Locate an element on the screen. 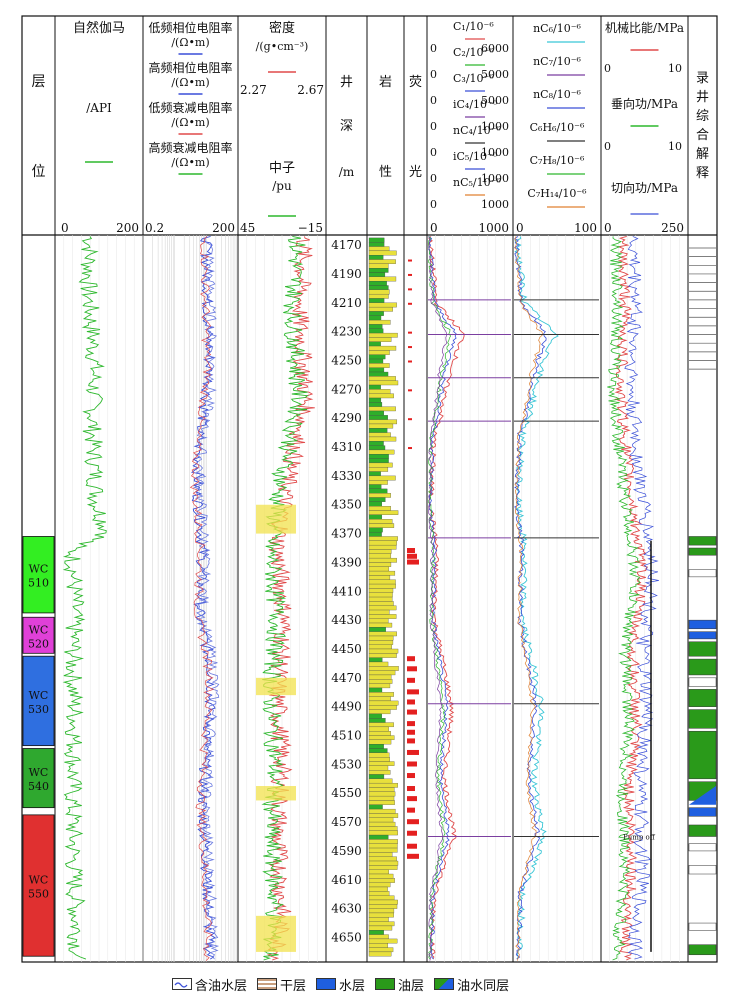 The width and height of the screenshot is (739, 1000). mech-max: 10 is located at coordinates (675, 146).